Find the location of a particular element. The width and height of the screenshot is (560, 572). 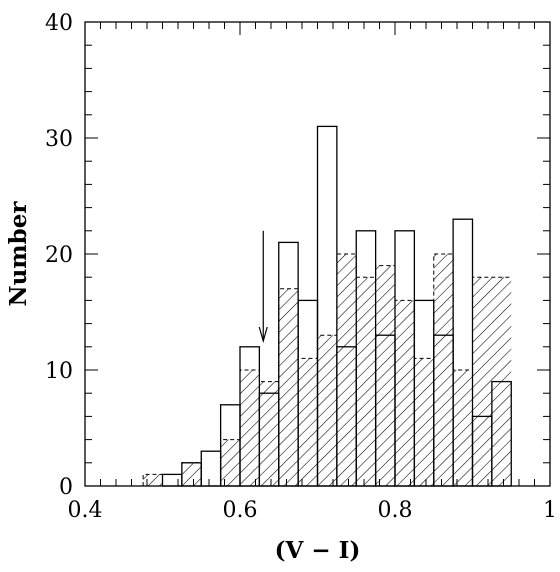

y-tick-labels: 0 10 20 30 40 is located at coordinates (59, 255).